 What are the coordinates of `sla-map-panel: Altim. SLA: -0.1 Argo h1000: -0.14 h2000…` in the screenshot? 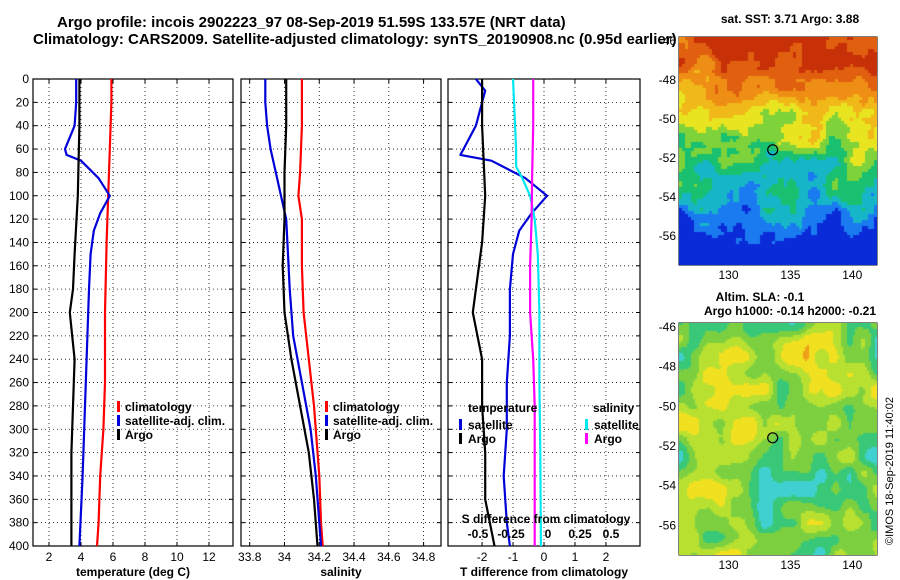 It's located at (760, 430).